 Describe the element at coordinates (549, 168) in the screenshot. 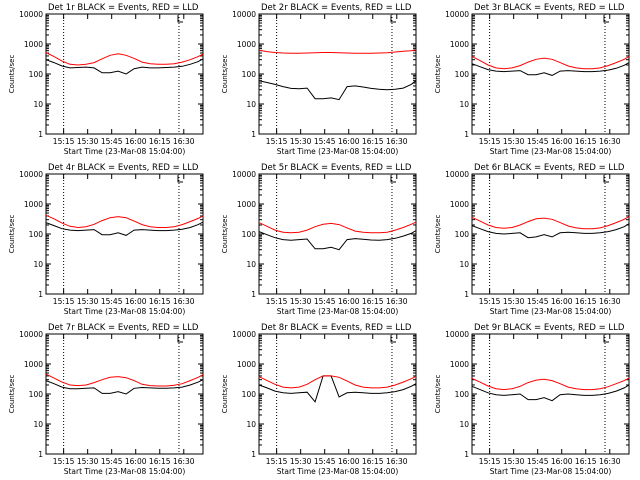

I see `panel-title: Det 6r BLACK = Events, RED = LLD` at that location.